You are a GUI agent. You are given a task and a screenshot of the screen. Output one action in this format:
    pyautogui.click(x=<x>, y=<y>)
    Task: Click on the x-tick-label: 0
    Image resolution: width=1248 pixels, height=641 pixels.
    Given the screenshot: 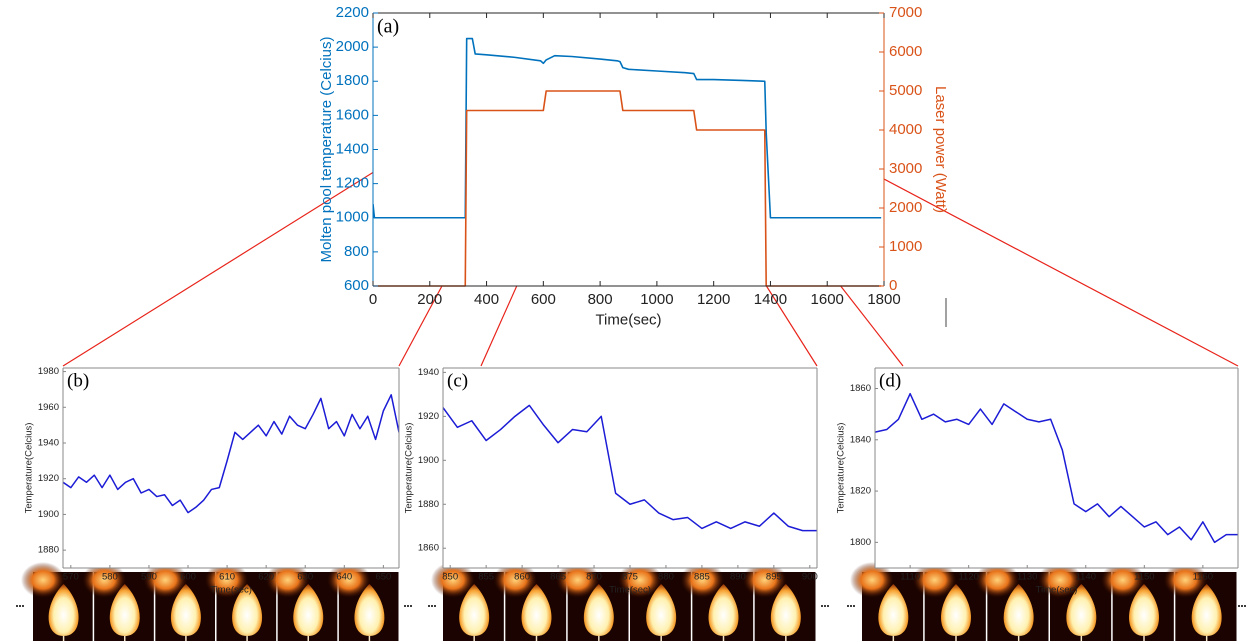 What is the action you would take?
    pyautogui.click(x=373, y=299)
    